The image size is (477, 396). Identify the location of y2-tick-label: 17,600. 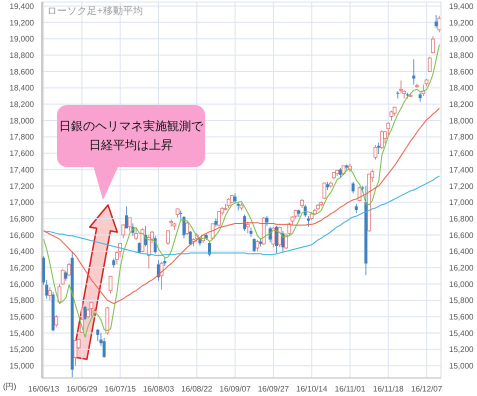
(461, 153).